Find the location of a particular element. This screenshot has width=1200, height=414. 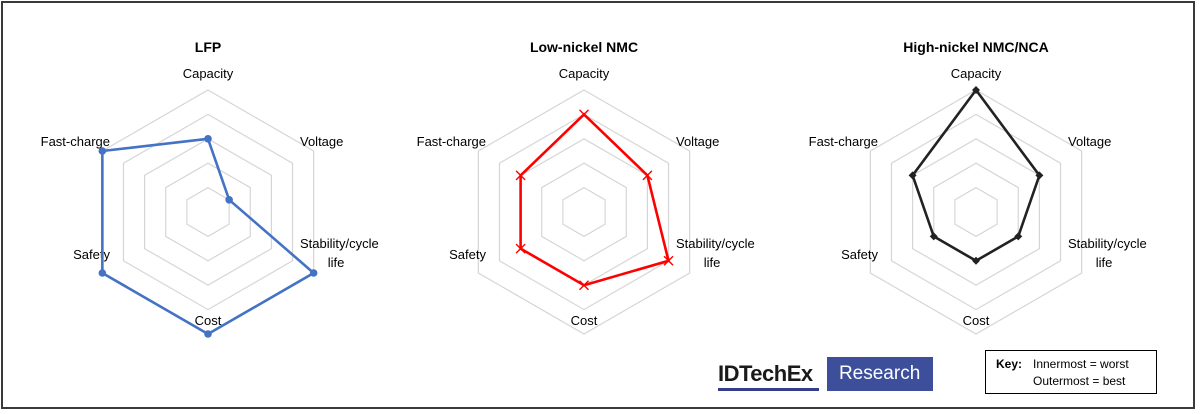

chart-title: Low-nickel NMC is located at coordinates (584, 47).